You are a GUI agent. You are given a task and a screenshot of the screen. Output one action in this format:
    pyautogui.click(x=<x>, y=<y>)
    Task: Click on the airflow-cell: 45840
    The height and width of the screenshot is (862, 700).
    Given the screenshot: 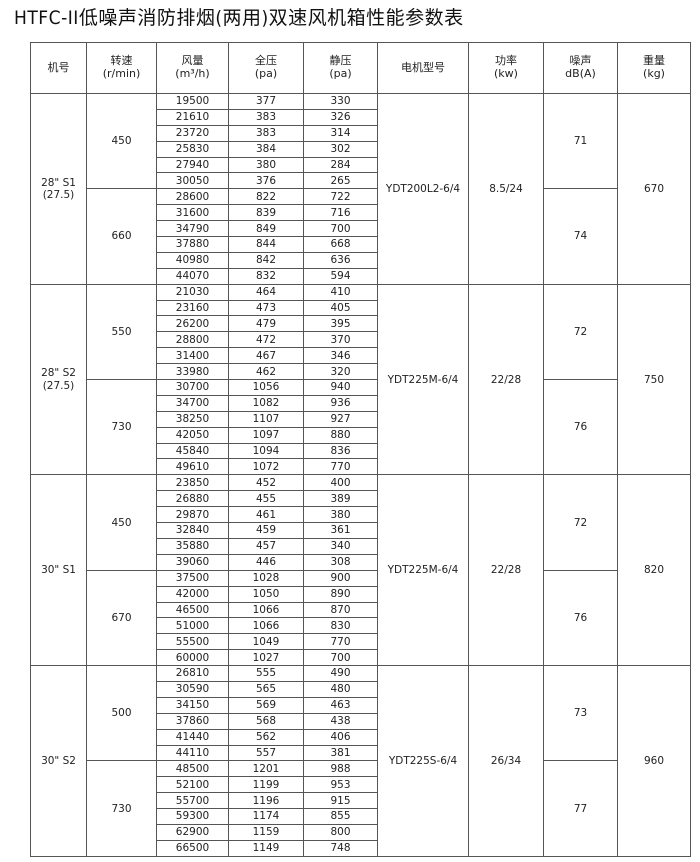 What is the action you would take?
    pyautogui.click(x=192, y=451)
    